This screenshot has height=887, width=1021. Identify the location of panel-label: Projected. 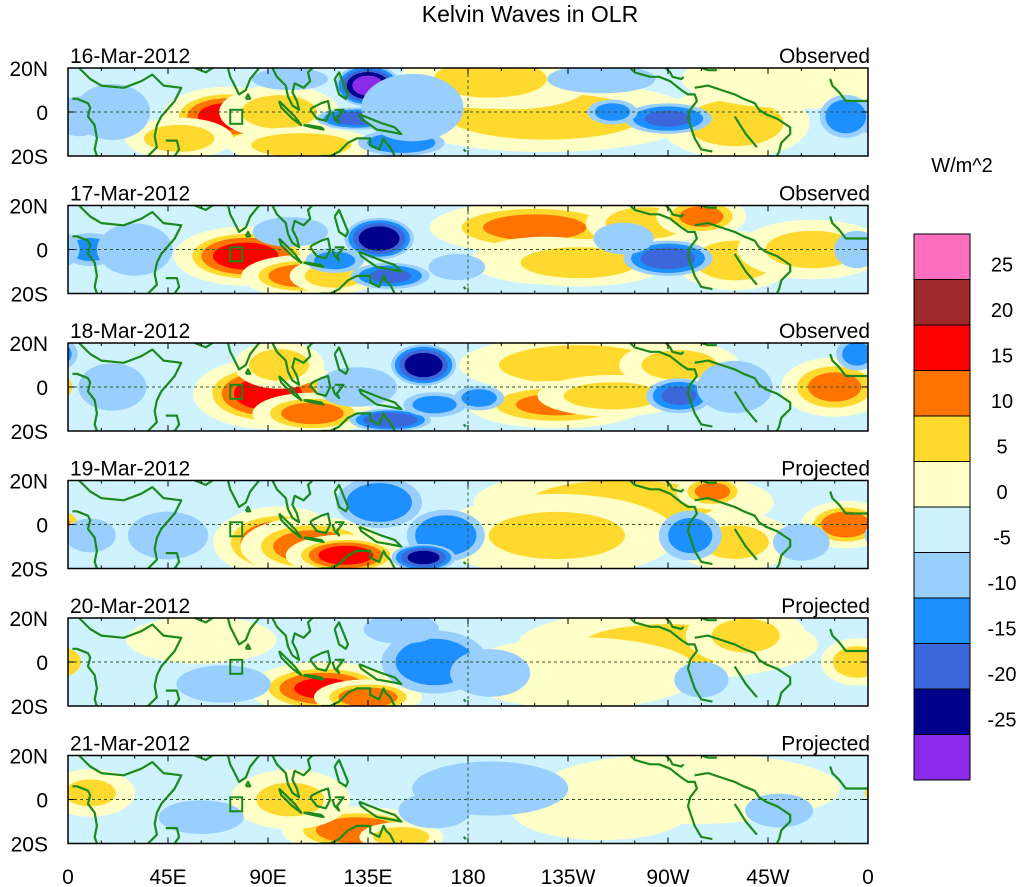
(825, 606).